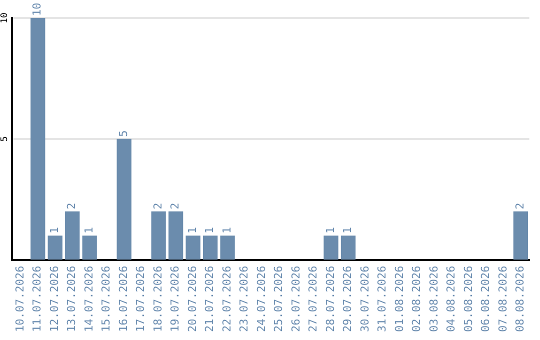  I want to click on x-tick-label: 18.07.2026, so click(157, 299).